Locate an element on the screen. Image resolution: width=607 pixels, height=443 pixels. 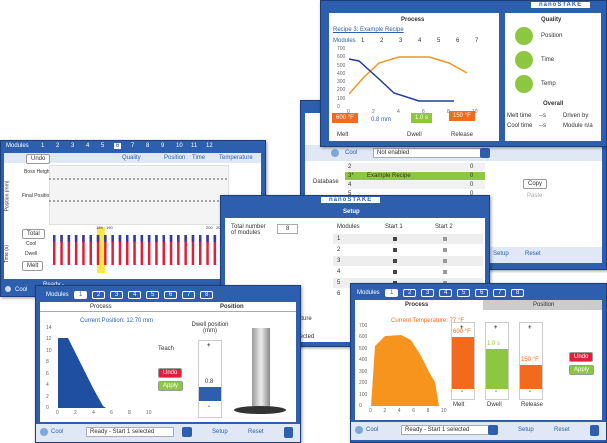
position-chart is located at coordinates (139, 195).